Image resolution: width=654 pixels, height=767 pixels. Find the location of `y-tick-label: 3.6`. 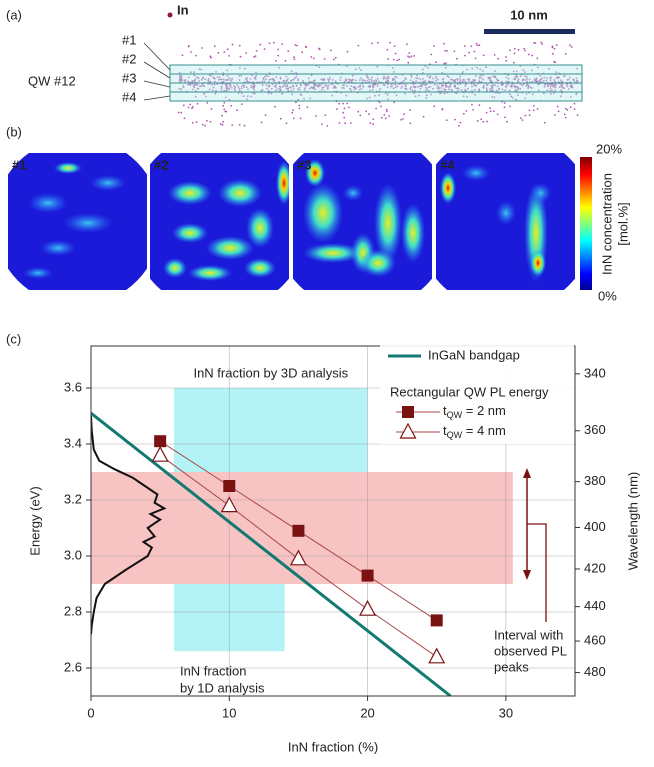

y-tick-label: 3.6 is located at coordinates (73, 386).